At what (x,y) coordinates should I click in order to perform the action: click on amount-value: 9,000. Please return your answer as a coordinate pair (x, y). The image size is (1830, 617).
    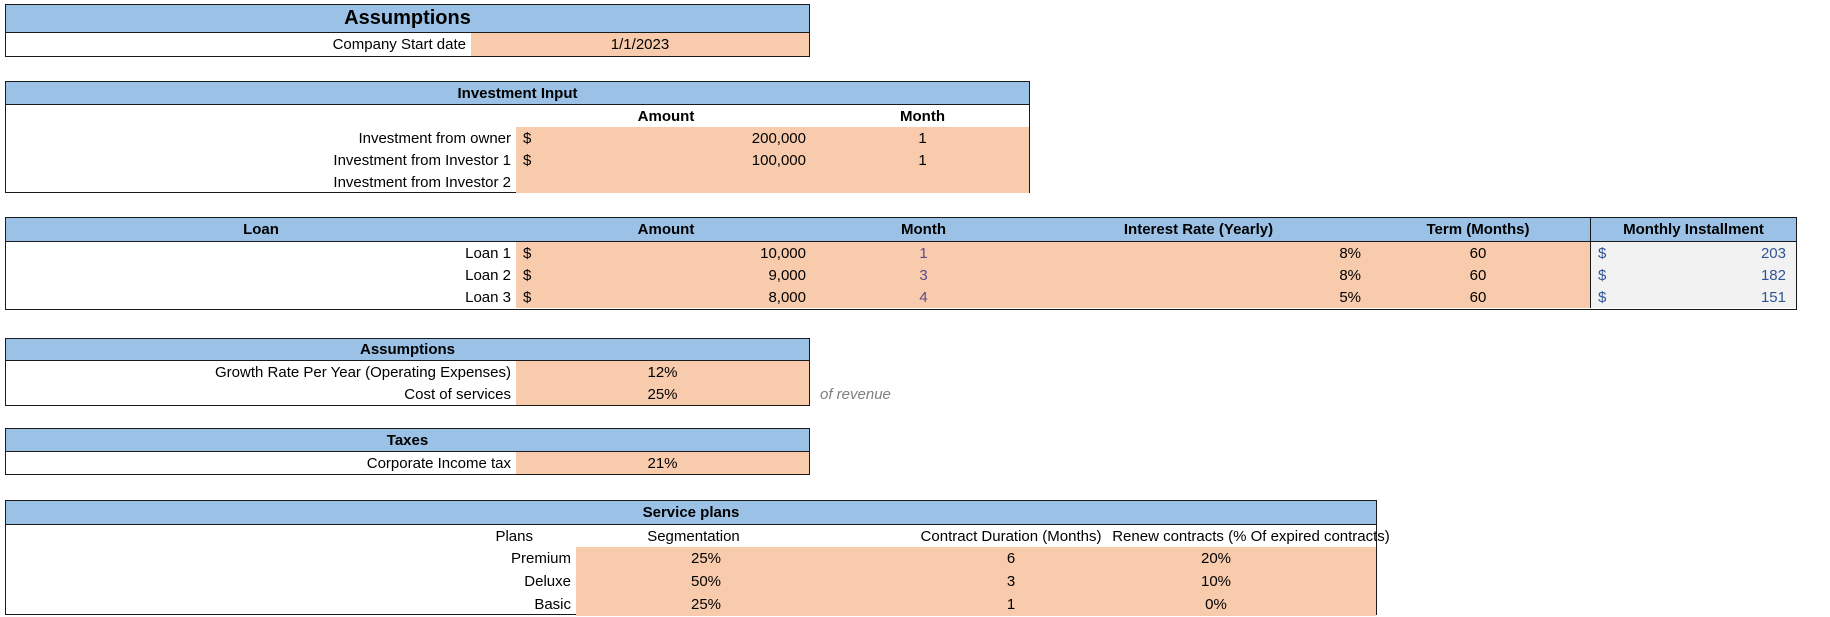
    Looking at the image, I should click on (787, 275).